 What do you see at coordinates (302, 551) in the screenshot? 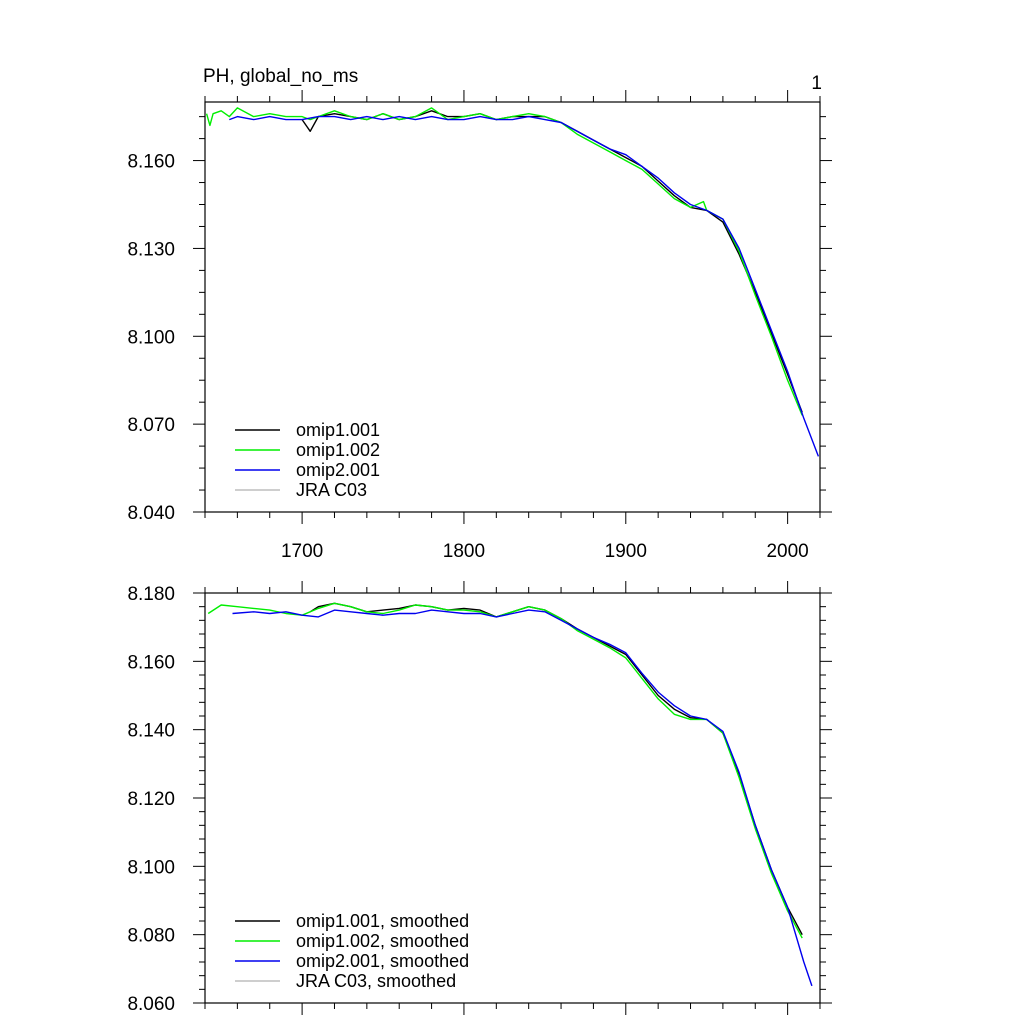
I see `x-tick-label: 1700` at bounding box center [302, 551].